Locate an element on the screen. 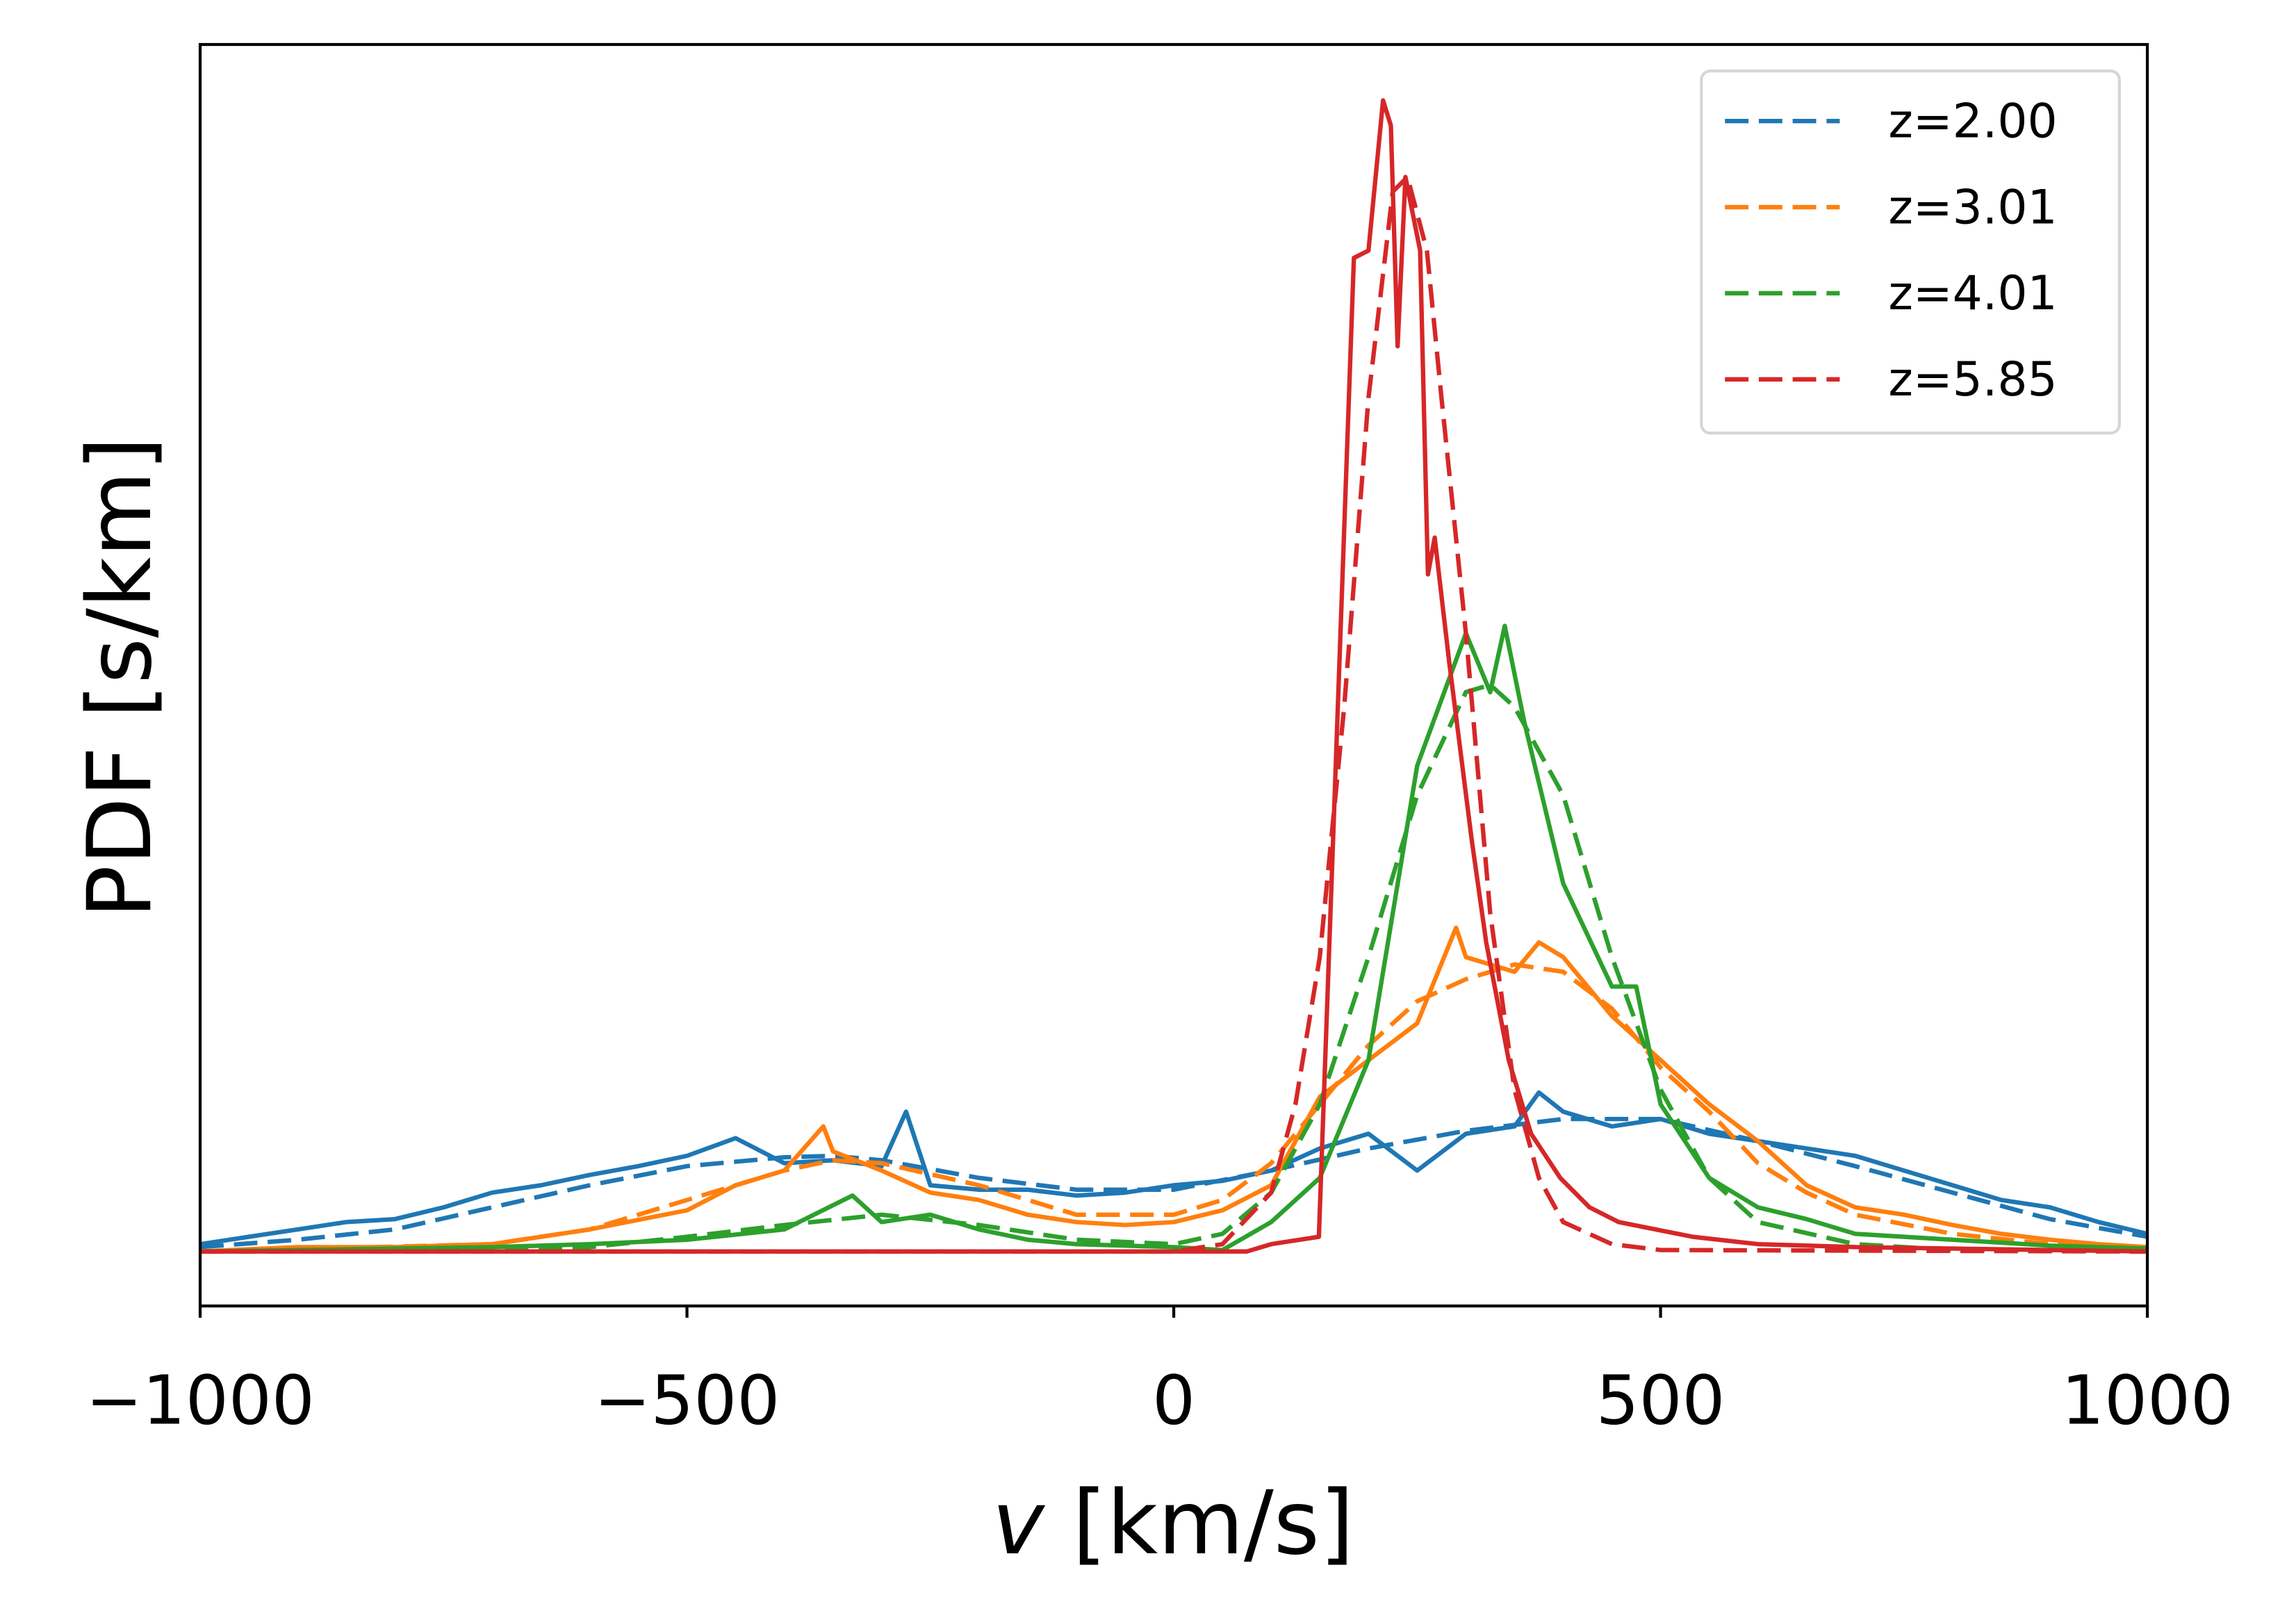 The height and width of the screenshot is (1611, 2296). series-0-data-line is located at coordinates (1174, 1168).